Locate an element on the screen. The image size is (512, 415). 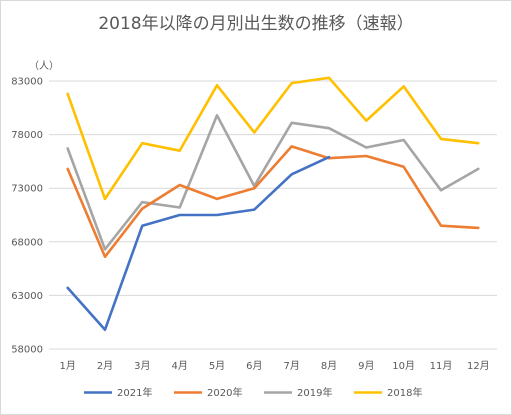
y-unit-label: （人） is located at coordinates (44, 66).